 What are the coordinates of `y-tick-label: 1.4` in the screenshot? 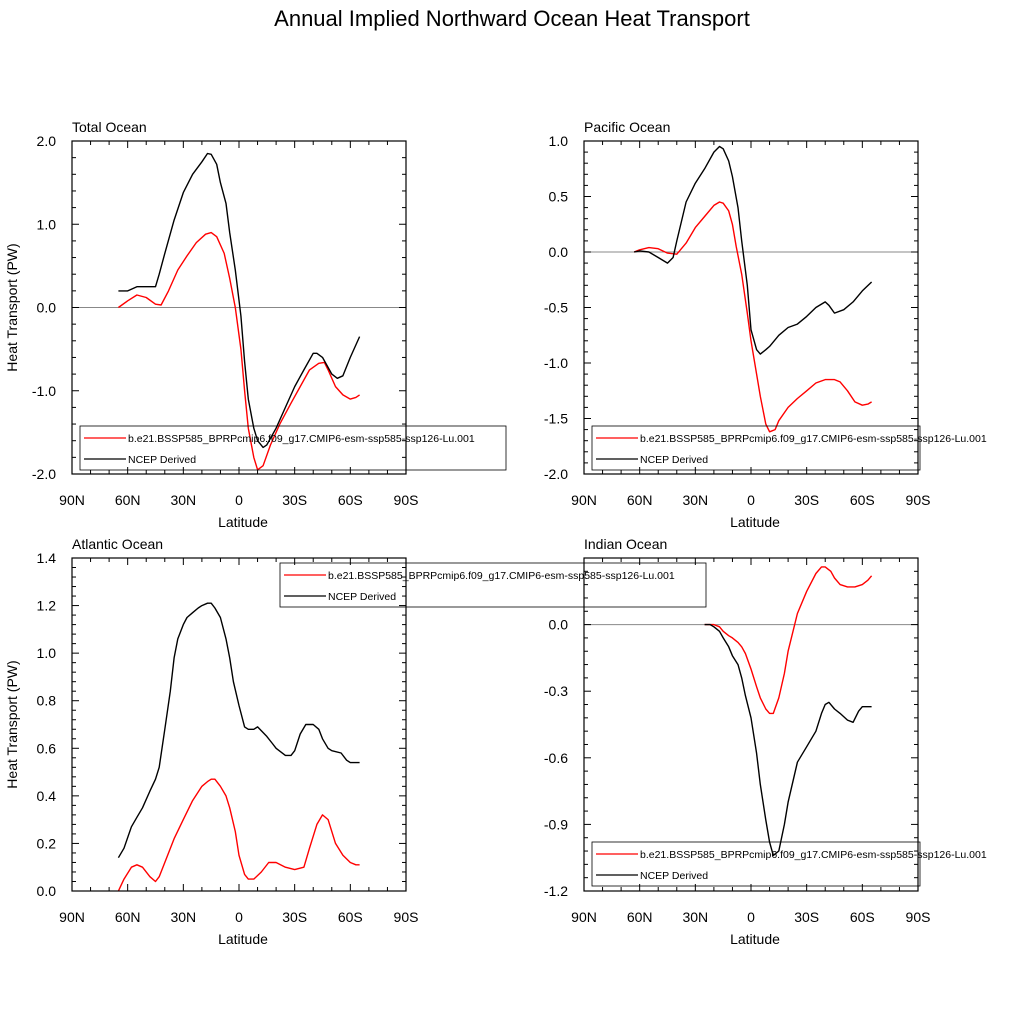 It's located at (47, 558).